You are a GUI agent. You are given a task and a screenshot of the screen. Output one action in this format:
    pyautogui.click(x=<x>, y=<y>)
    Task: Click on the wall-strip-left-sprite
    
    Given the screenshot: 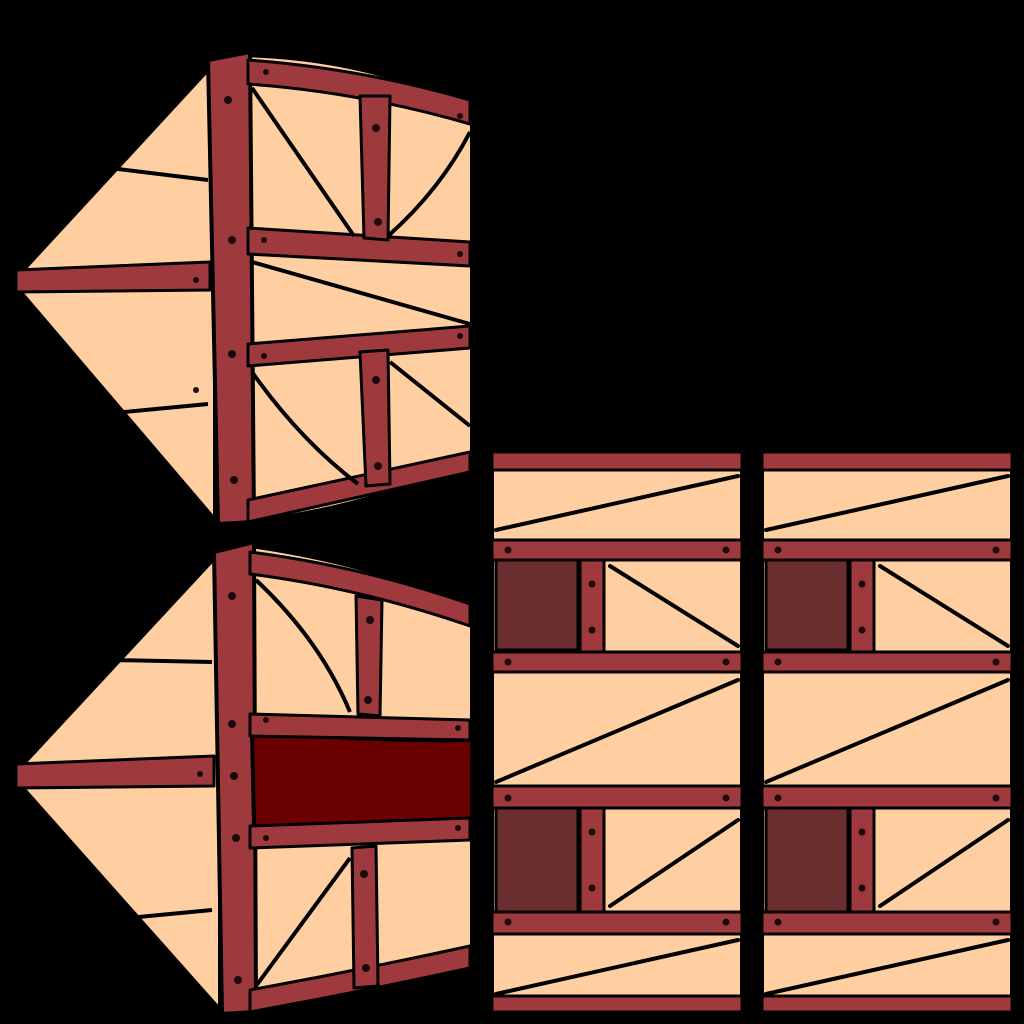 What is the action you would take?
    pyautogui.click(x=617, y=732)
    